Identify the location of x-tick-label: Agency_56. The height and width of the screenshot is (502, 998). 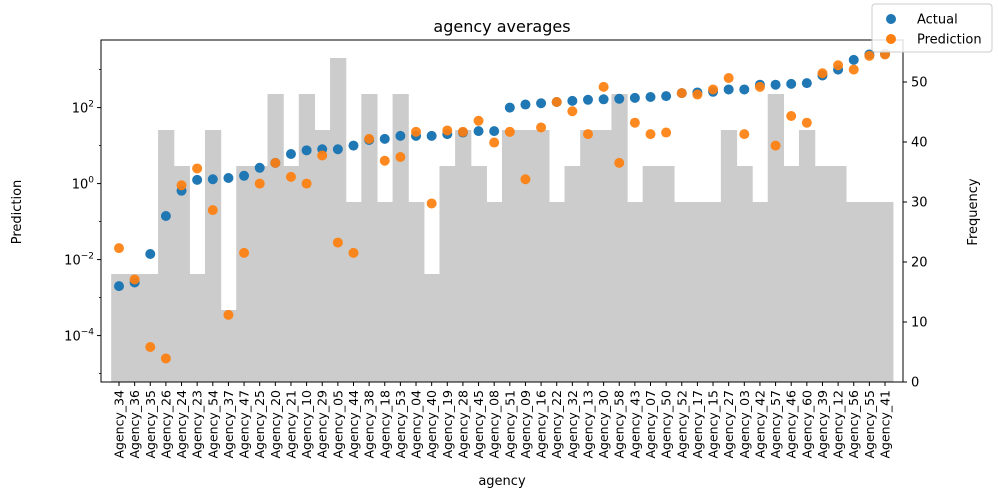
(853, 424).